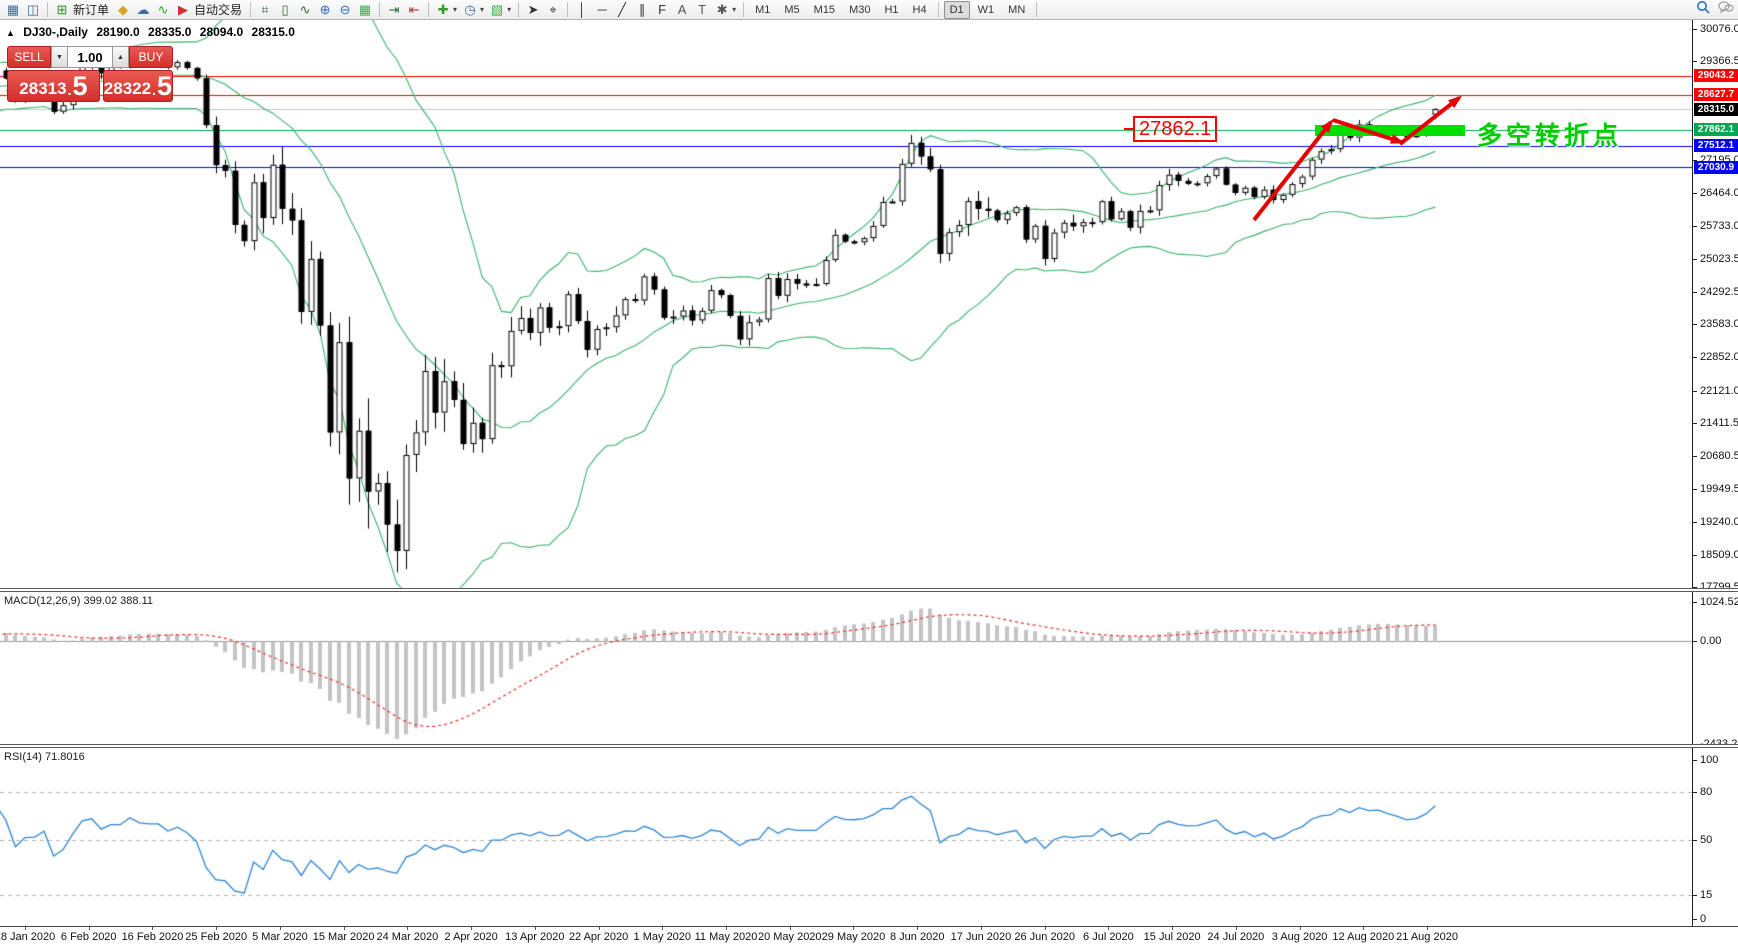 The image size is (1738, 946). Describe the element at coordinates (42, 601) in the screenshot. I see `macd-name: MACD(12,26,9)` at that location.